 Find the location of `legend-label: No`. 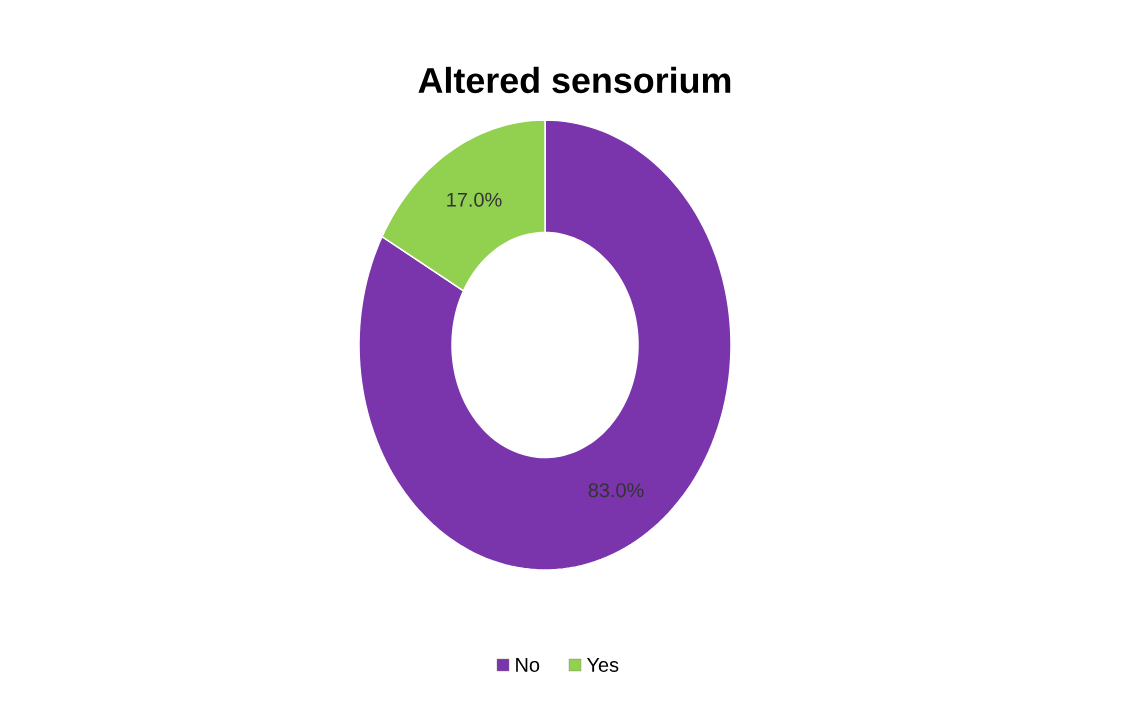

legend-label: No is located at coordinates (528, 665).